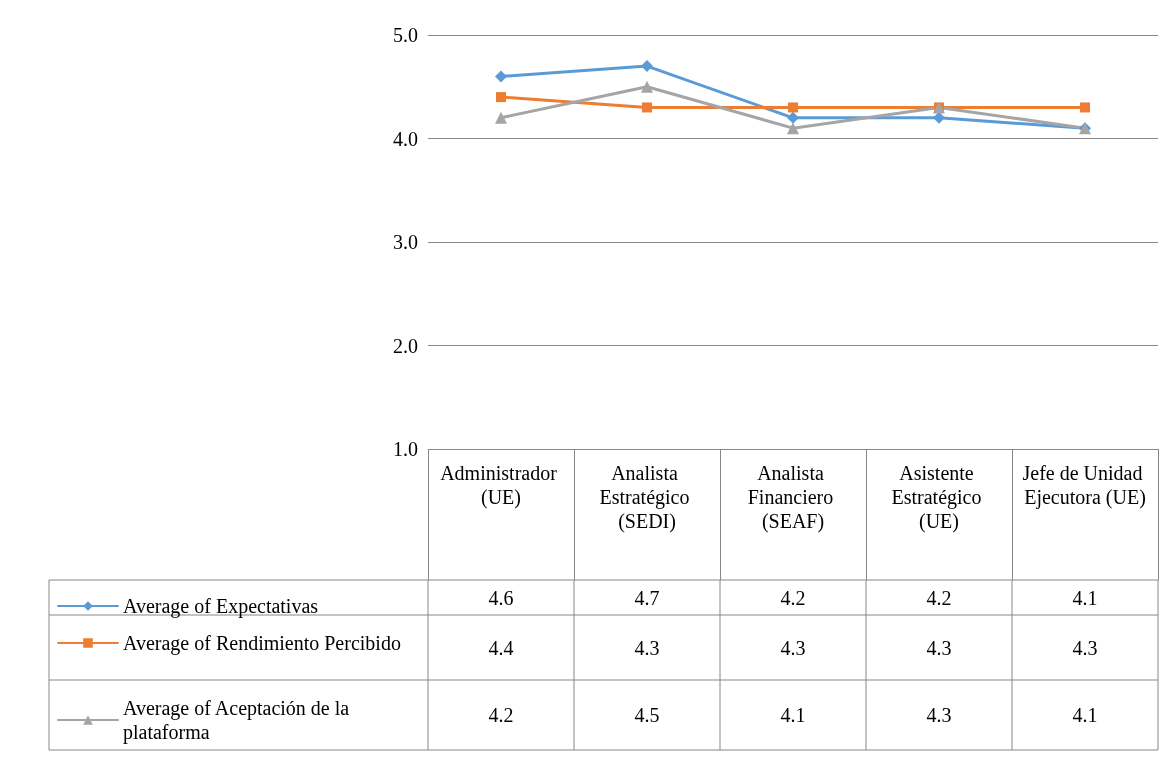 The image size is (1172, 763). What do you see at coordinates (405, 242) in the screenshot?
I see `y-tick-label: 3.0` at bounding box center [405, 242].